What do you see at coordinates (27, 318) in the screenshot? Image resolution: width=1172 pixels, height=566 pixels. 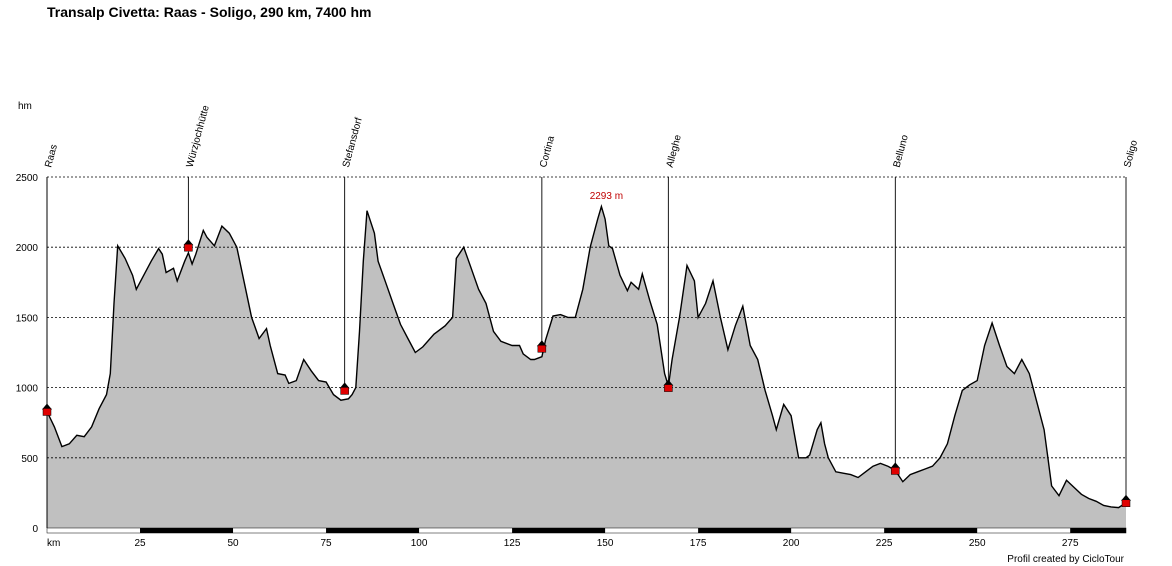 I see `y-tick-label: 1500` at bounding box center [27, 318].